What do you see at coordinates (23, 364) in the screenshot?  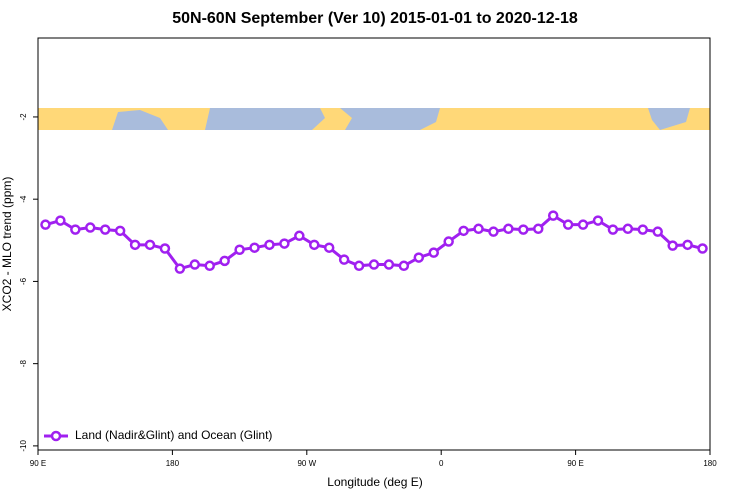 I see `y-tick-label: -8` at bounding box center [23, 364].